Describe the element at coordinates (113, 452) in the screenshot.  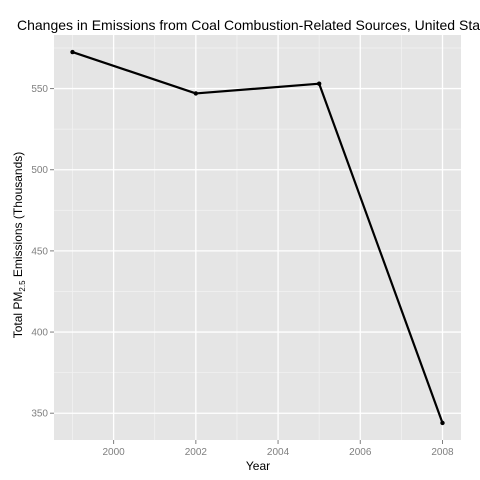
I see `x-tick-label: 2000` at that location.